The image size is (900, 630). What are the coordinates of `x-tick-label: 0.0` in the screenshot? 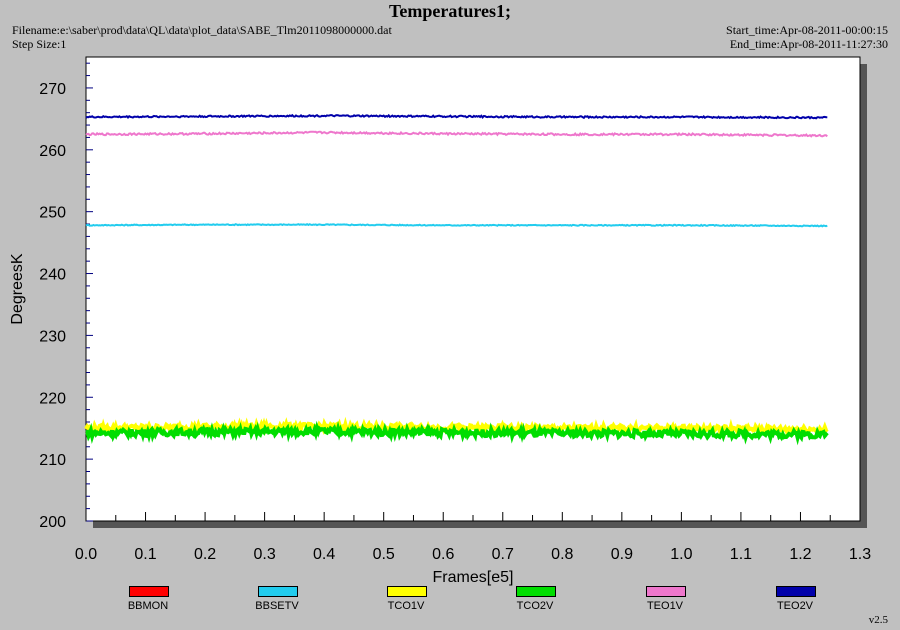 It's located at (86, 554).